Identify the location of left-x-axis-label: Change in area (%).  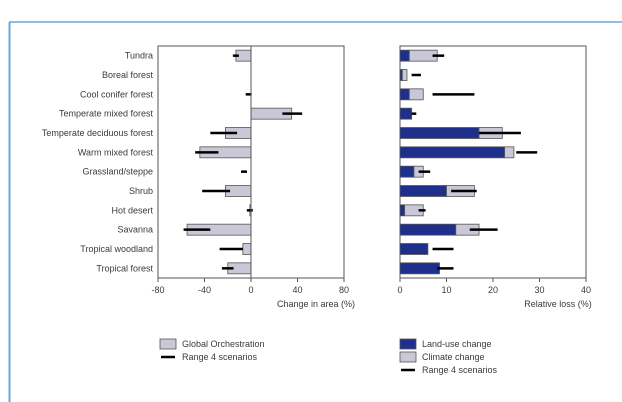
(316, 304).